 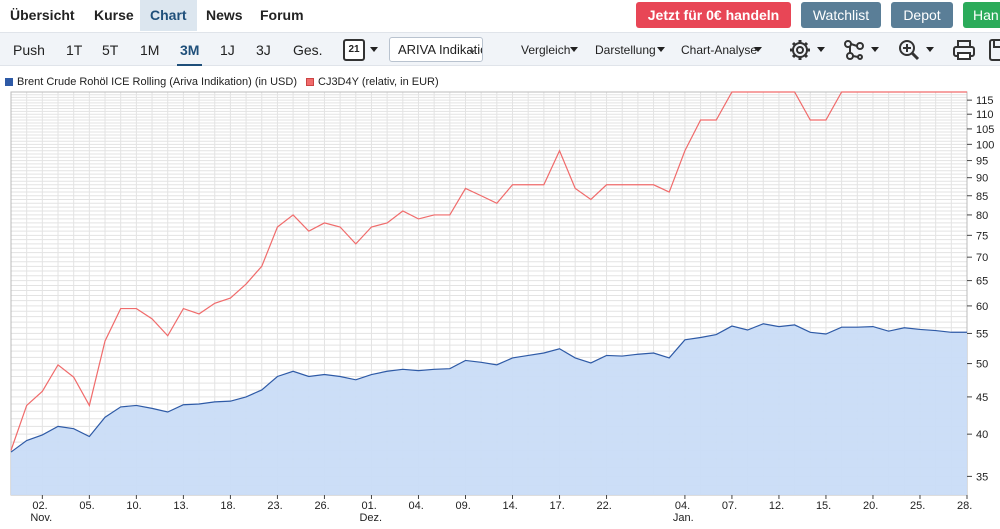 What do you see at coordinates (758, 49) in the screenshot?
I see `chart-analyse-caret-icon` at bounding box center [758, 49].